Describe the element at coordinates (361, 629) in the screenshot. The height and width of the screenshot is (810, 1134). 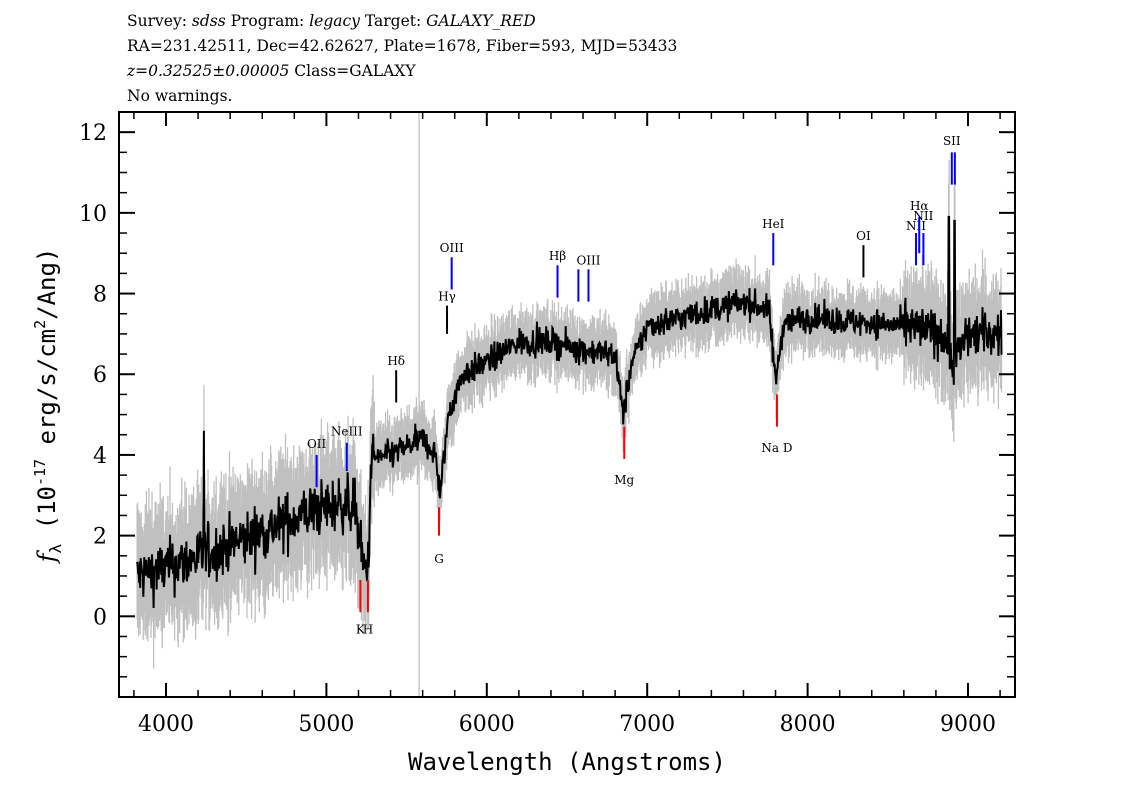
I see `line-label: K` at that location.